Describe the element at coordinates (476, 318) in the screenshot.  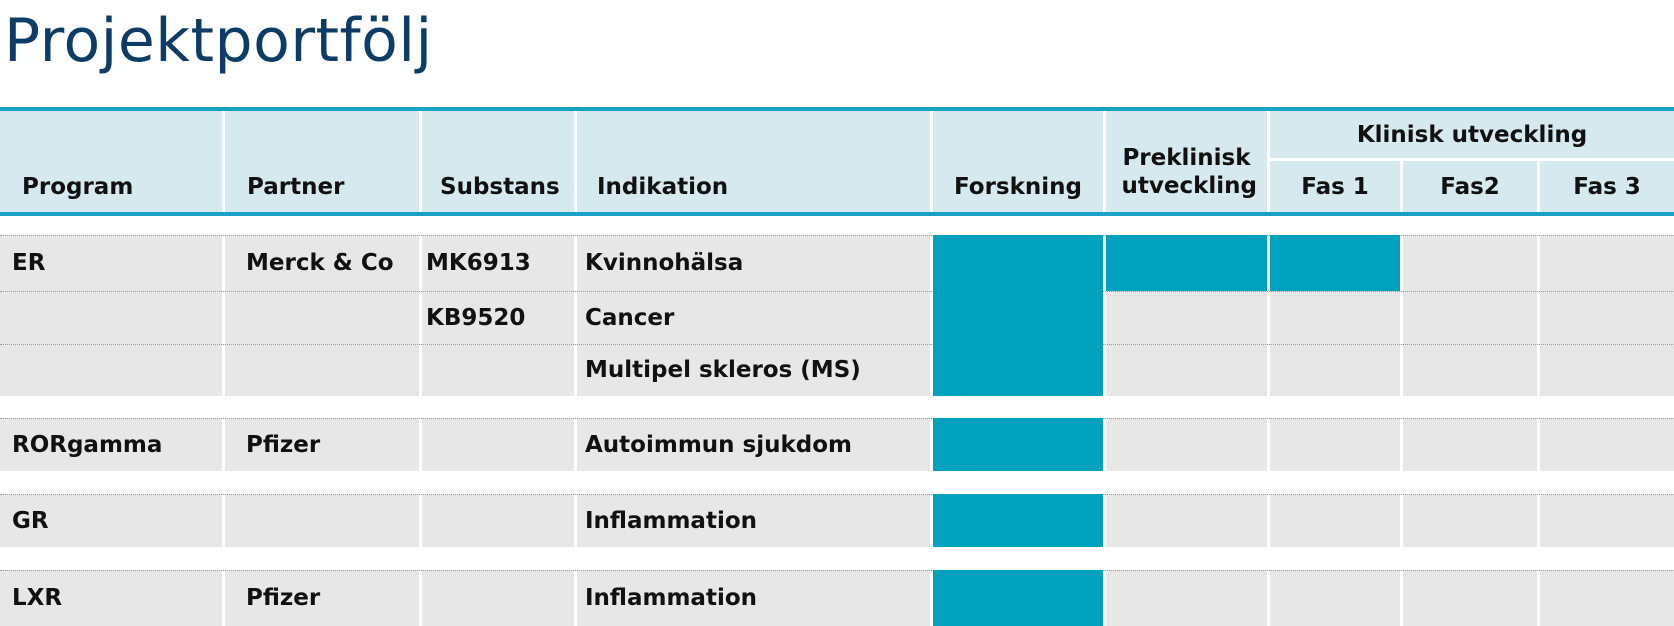
I see `cell-substans: KB9520` at that location.